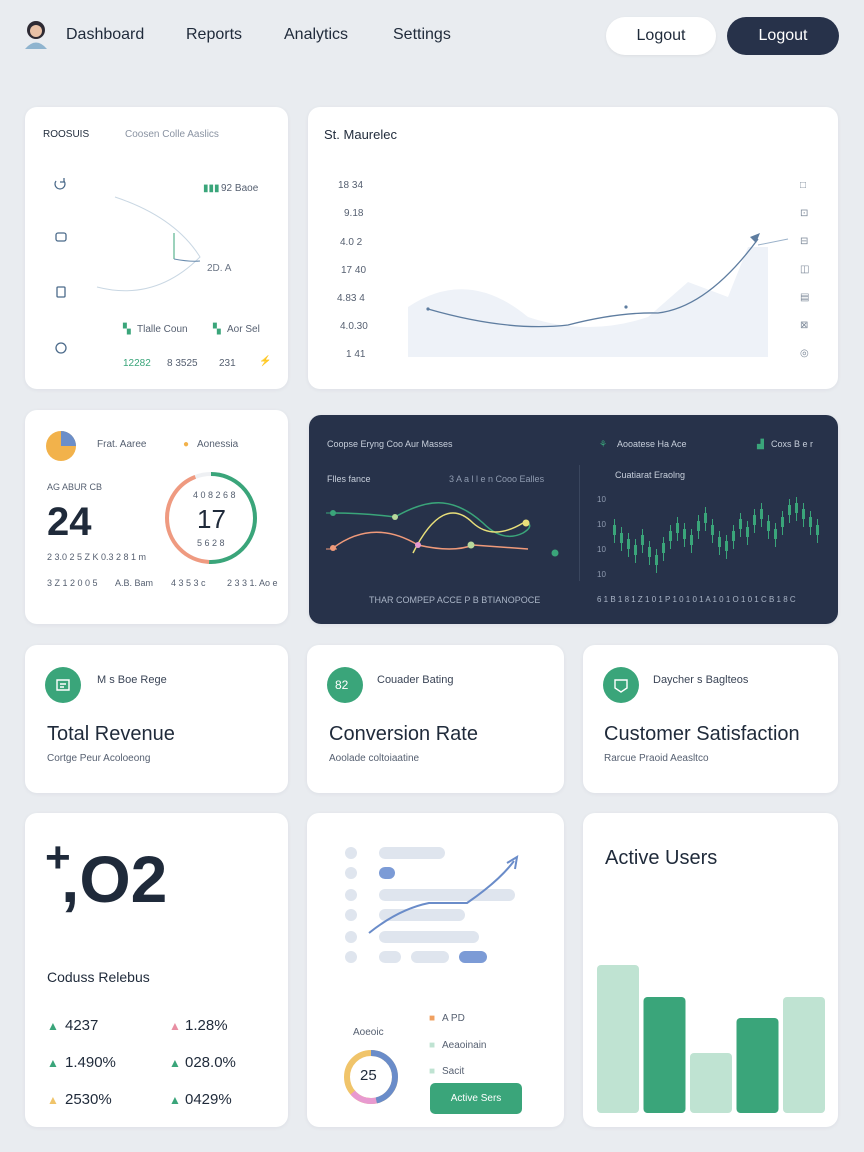 This screenshot has width=864, height=1152. Describe the element at coordinates (783, 36) in the screenshot. I see `logout-button-dark: Logout` at that location.